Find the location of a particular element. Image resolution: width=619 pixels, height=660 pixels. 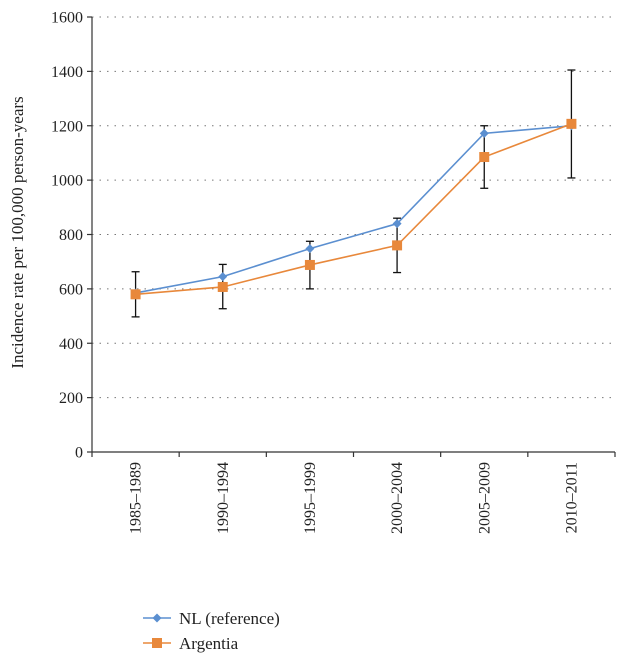

y-tick-labels: 0 200 400 600 800 1000 1200 1400 1600 is located at coordinates (71, 236).